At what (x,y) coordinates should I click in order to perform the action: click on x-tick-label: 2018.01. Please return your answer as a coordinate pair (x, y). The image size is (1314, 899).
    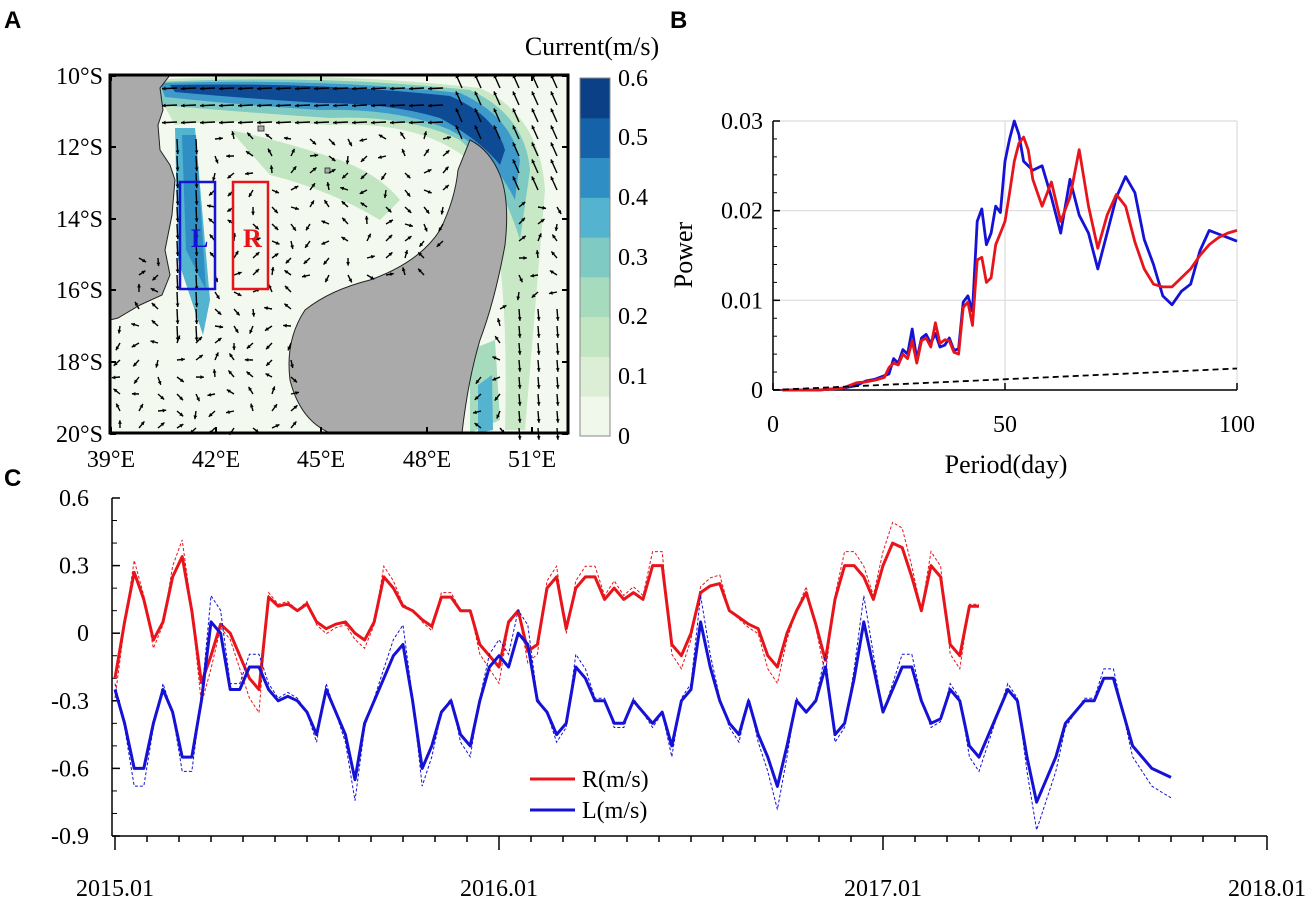
    Looking at the image, I should click on (1267, 887).